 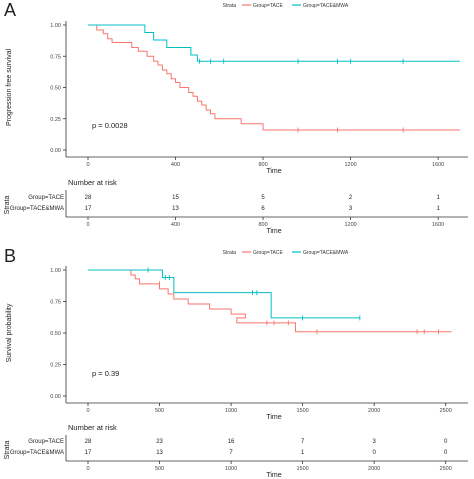 I want to click on risk-count: 5, so click(x=263, y=198).